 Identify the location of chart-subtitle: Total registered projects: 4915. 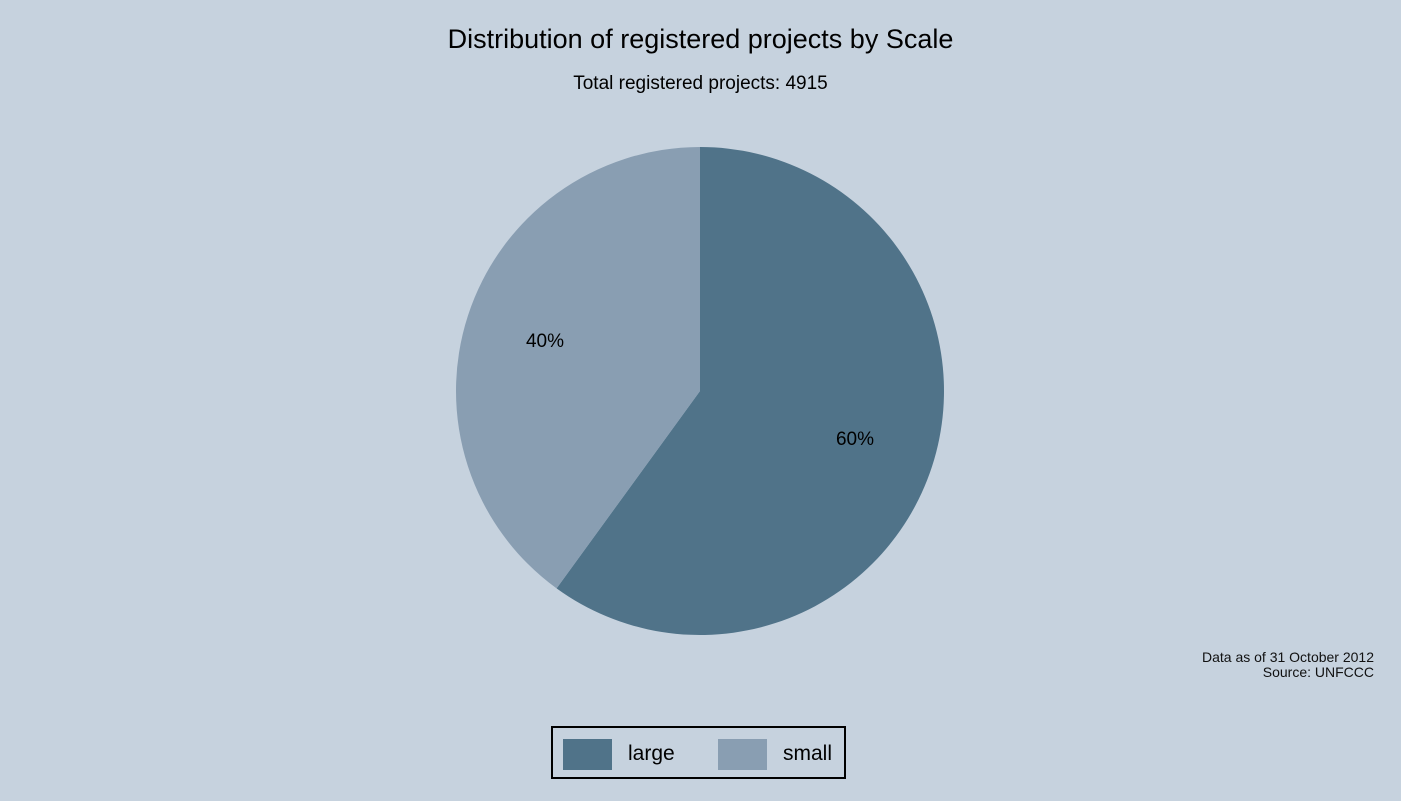
(700, 83).